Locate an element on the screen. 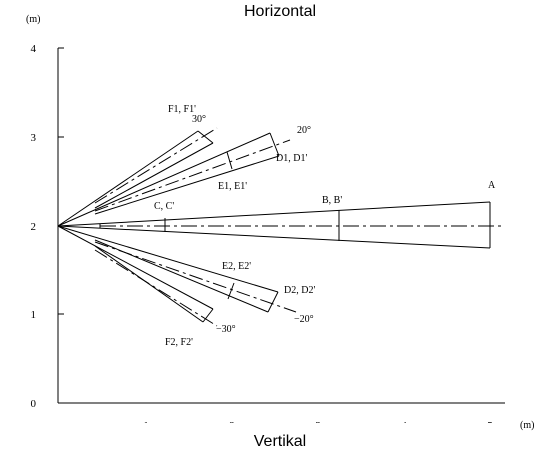  label-d1: D1, D1' is located at coordinates (291, 158).